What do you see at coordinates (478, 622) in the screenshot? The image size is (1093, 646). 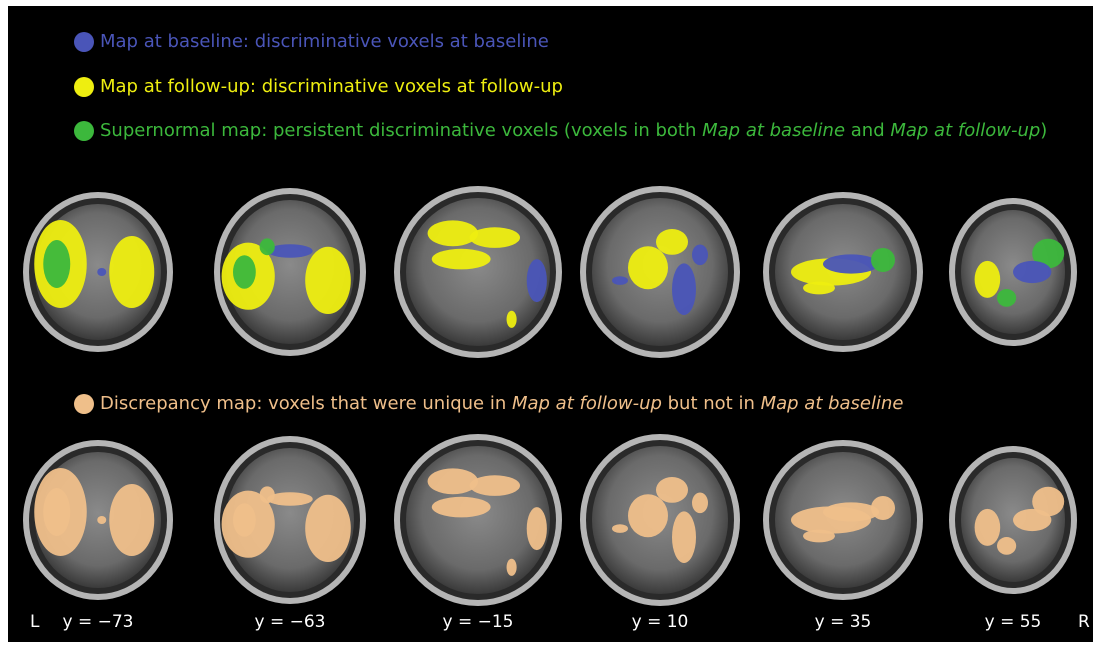 I see `slice-label: y = −15` at bounding box center [478, 622].